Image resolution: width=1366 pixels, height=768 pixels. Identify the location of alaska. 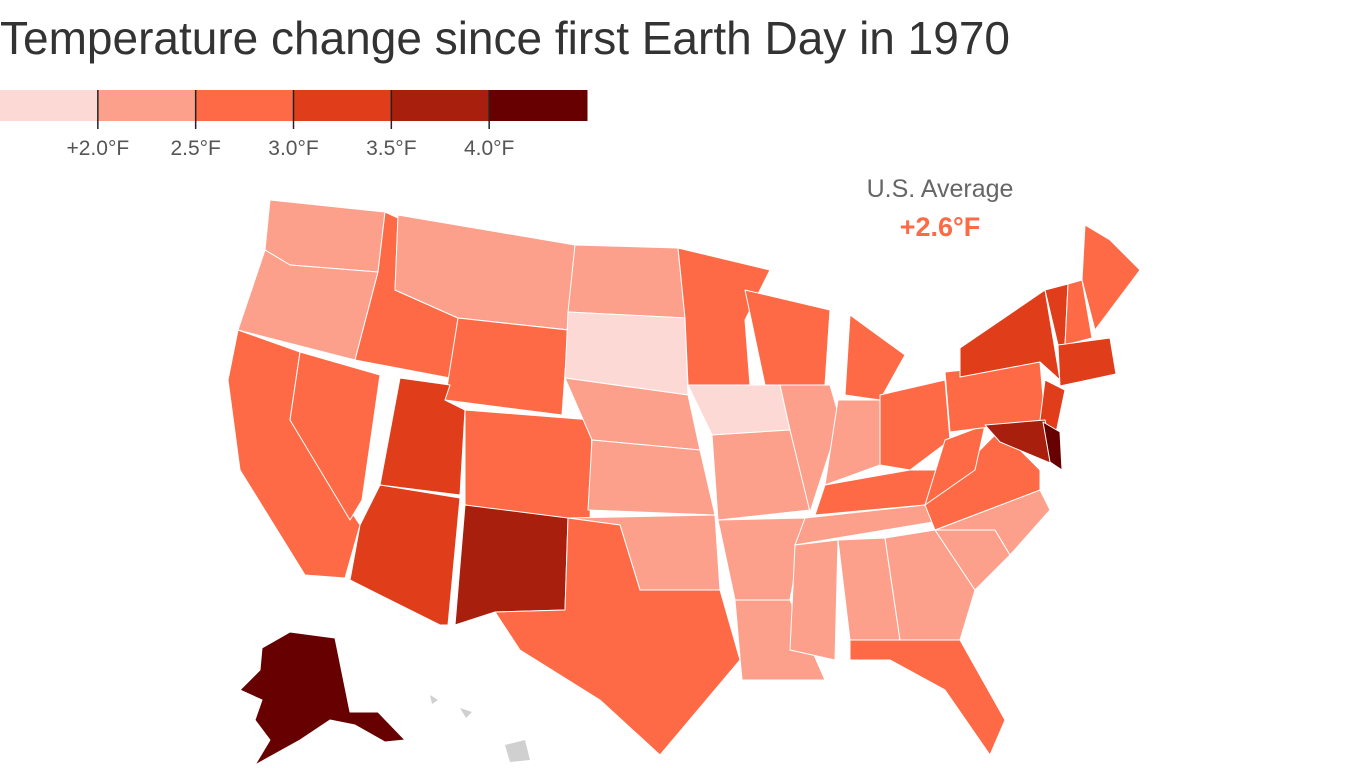
(322, 698).